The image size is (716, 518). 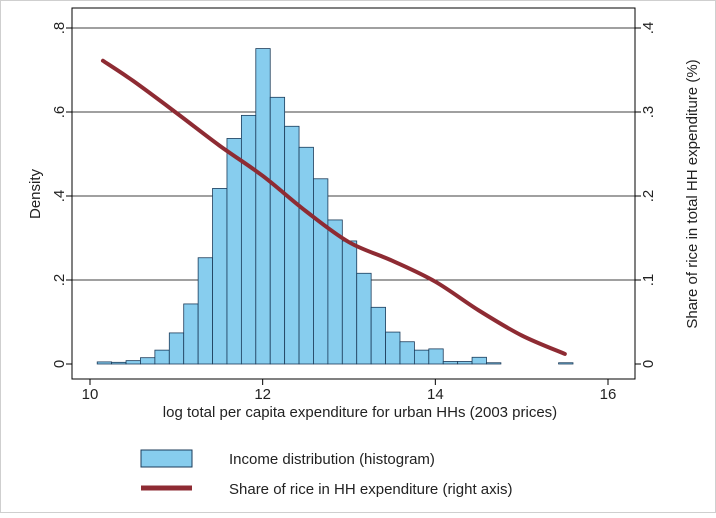 What do you see at coordinates (648, 280) in the screenshot?
I see `y2-tick-label-1: .1` at bounding box center [648, 280].